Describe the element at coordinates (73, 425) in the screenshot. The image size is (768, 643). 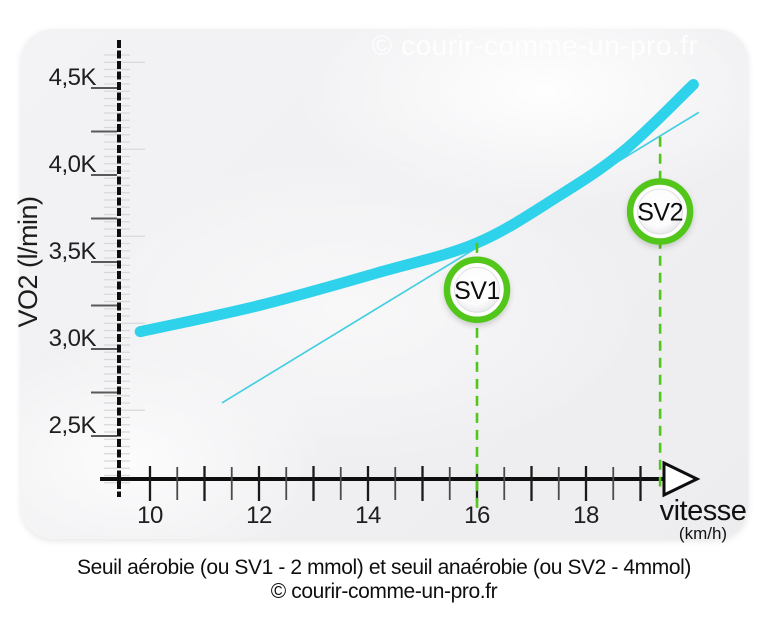
I see `y-tick-label: 2,5K` at that location.